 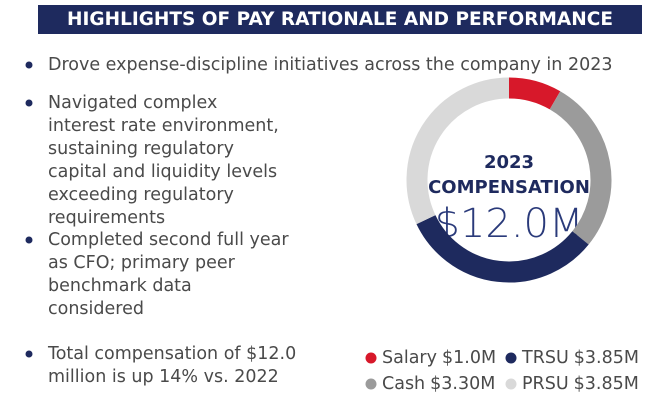 I want to click on bullet-text: sustaining regulatory, so click(x=141, y=149).